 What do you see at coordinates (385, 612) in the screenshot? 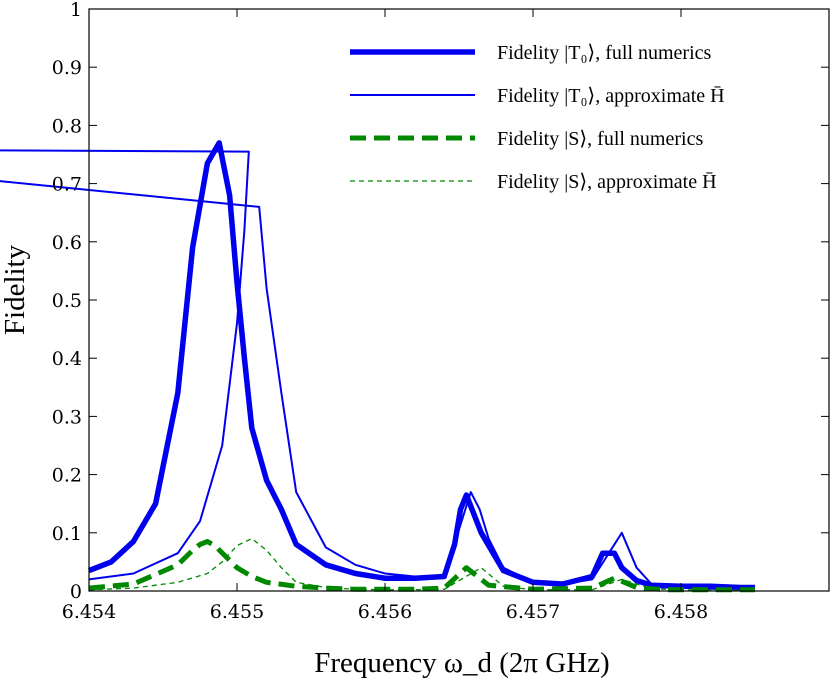
I see `x-tick-label: 6.456` at bounding box center [385, 612].